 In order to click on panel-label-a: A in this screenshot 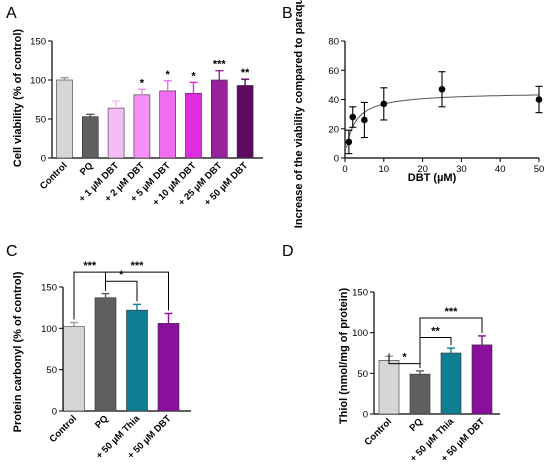, I will do `click(11, 13)`.